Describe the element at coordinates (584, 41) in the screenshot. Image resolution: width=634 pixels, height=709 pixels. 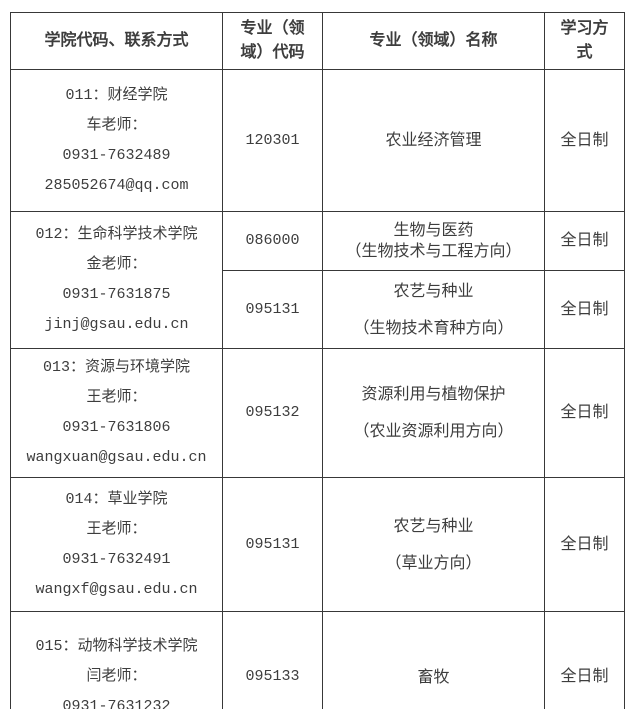
I see `header-study-mode: 学习方 式` at that location.